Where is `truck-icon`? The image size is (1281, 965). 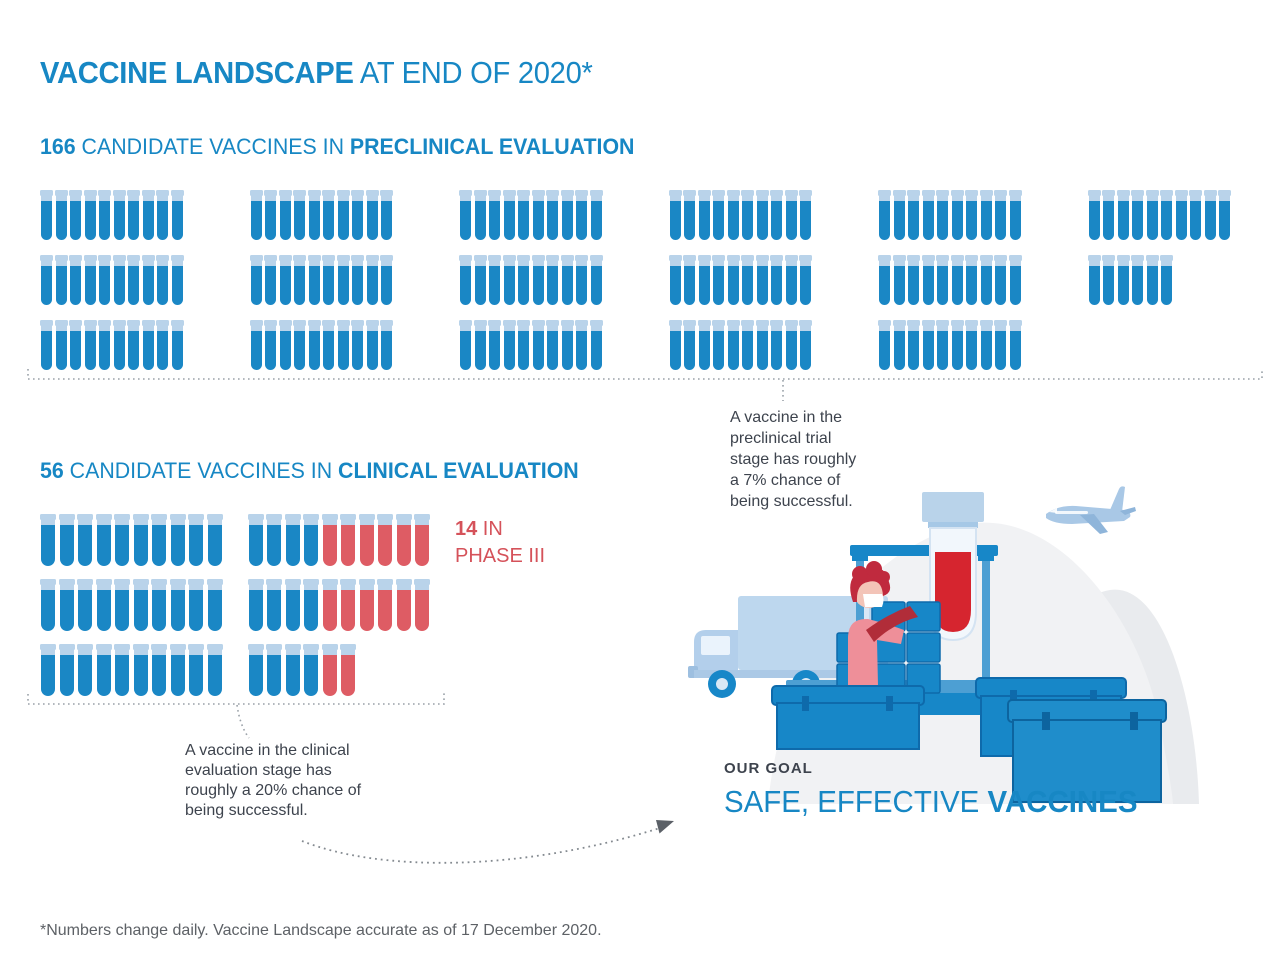
truck-icon is located at coordinates (788, 647).